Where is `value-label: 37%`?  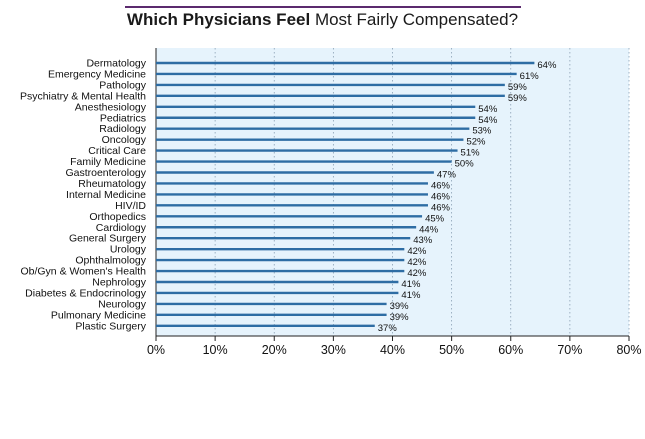
value-label: 37% is located at coordinates (388, 328).